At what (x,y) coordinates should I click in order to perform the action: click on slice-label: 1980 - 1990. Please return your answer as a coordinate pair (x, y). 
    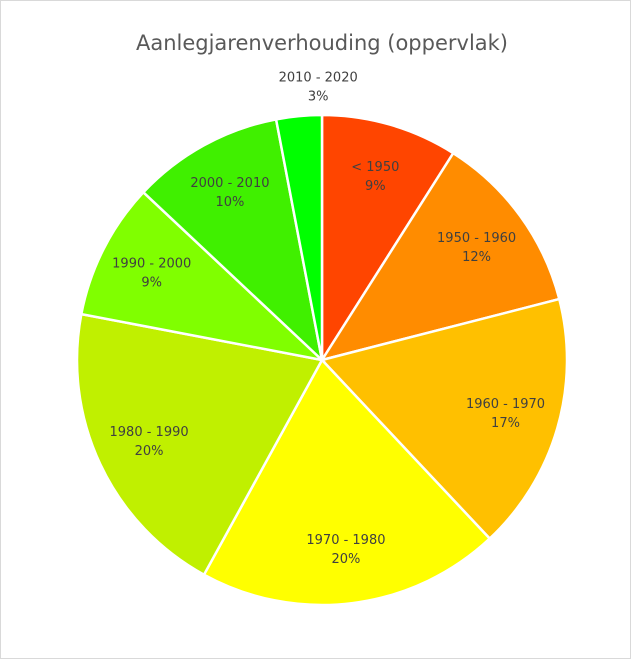
    Looking at the image, I should click on (149, 432).